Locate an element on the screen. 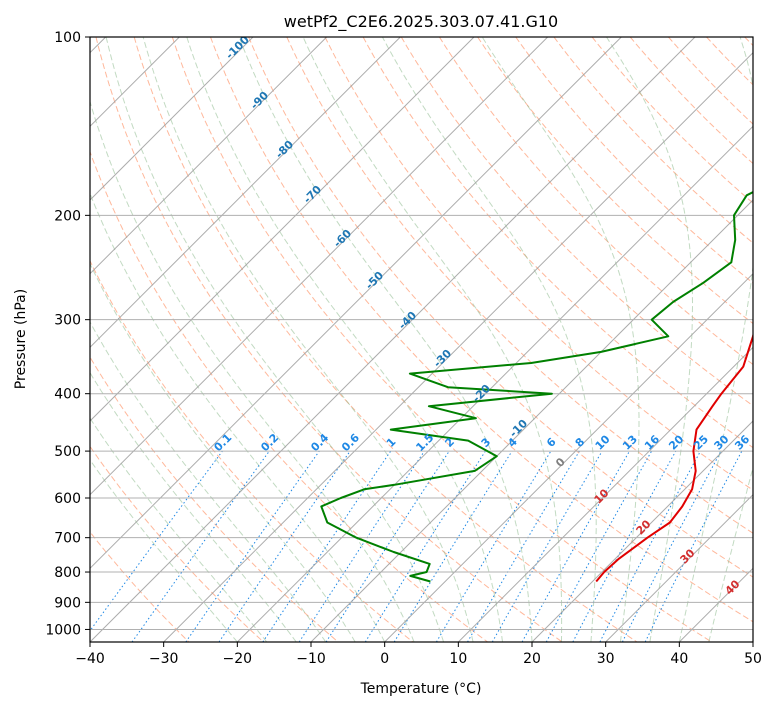 The image size is (775, 708). y-tick-label: 100 is located at coordinates (67, 38).